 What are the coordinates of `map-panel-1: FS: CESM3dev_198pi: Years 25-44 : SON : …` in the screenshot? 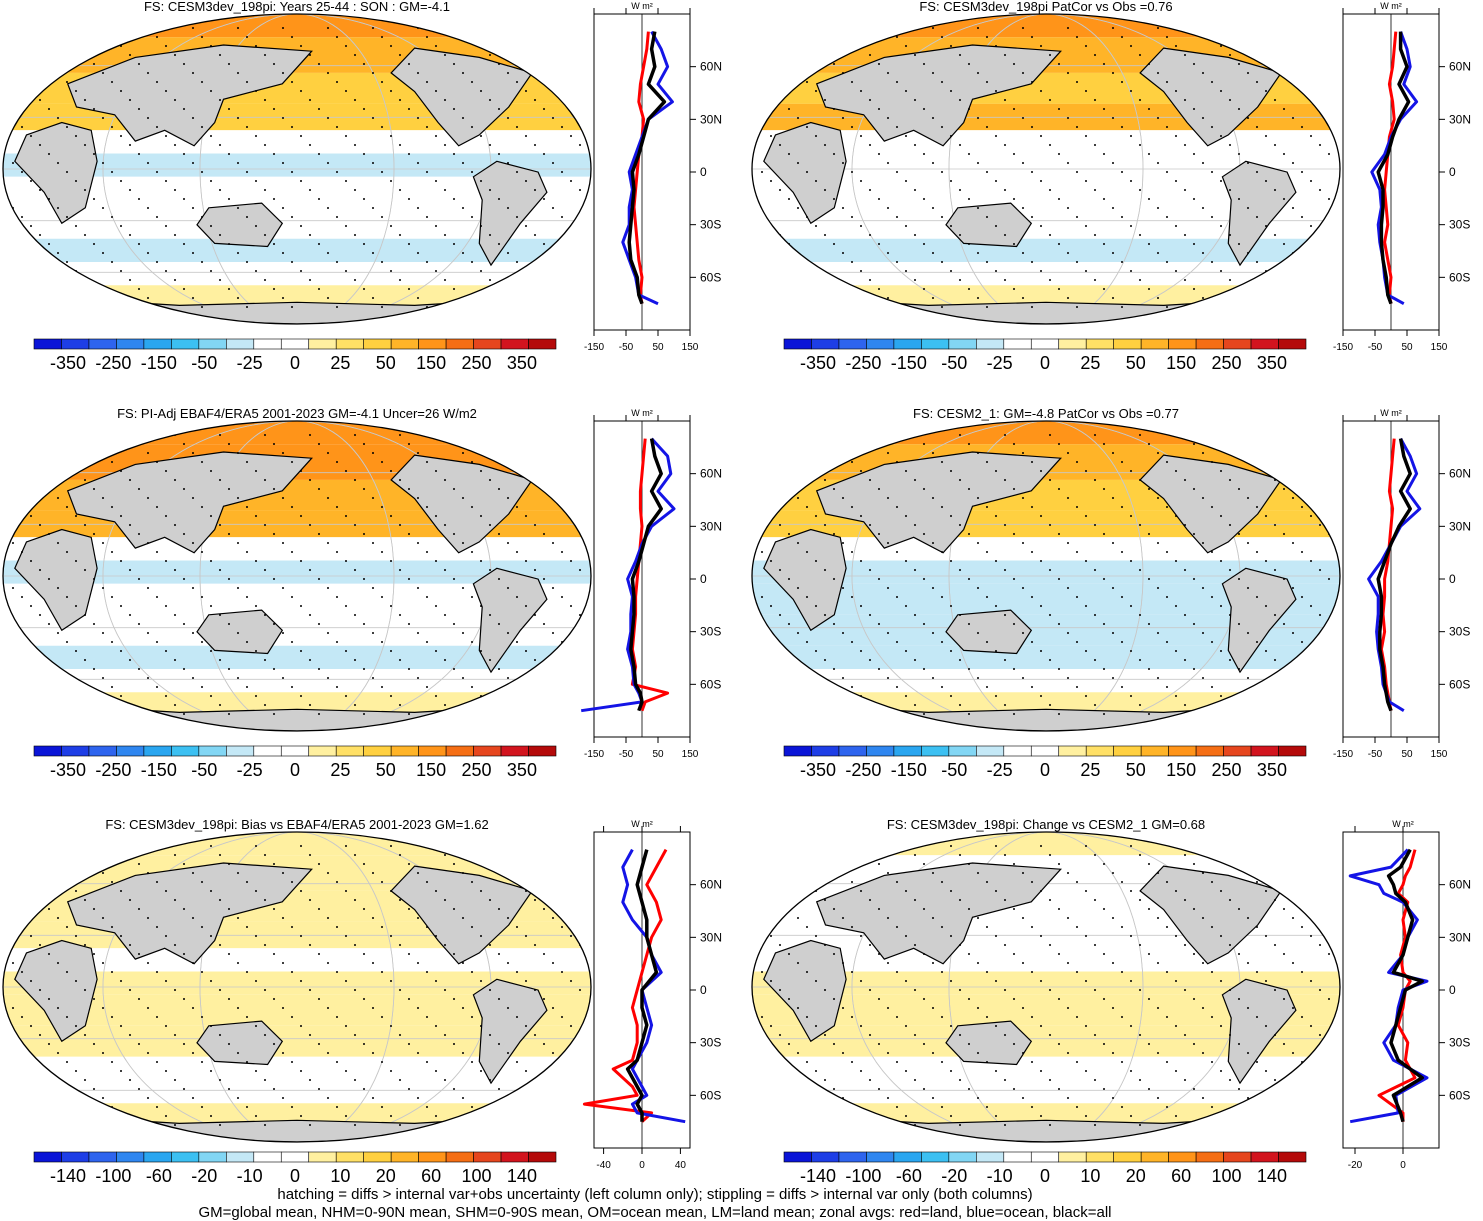 It's located at (297, 162).